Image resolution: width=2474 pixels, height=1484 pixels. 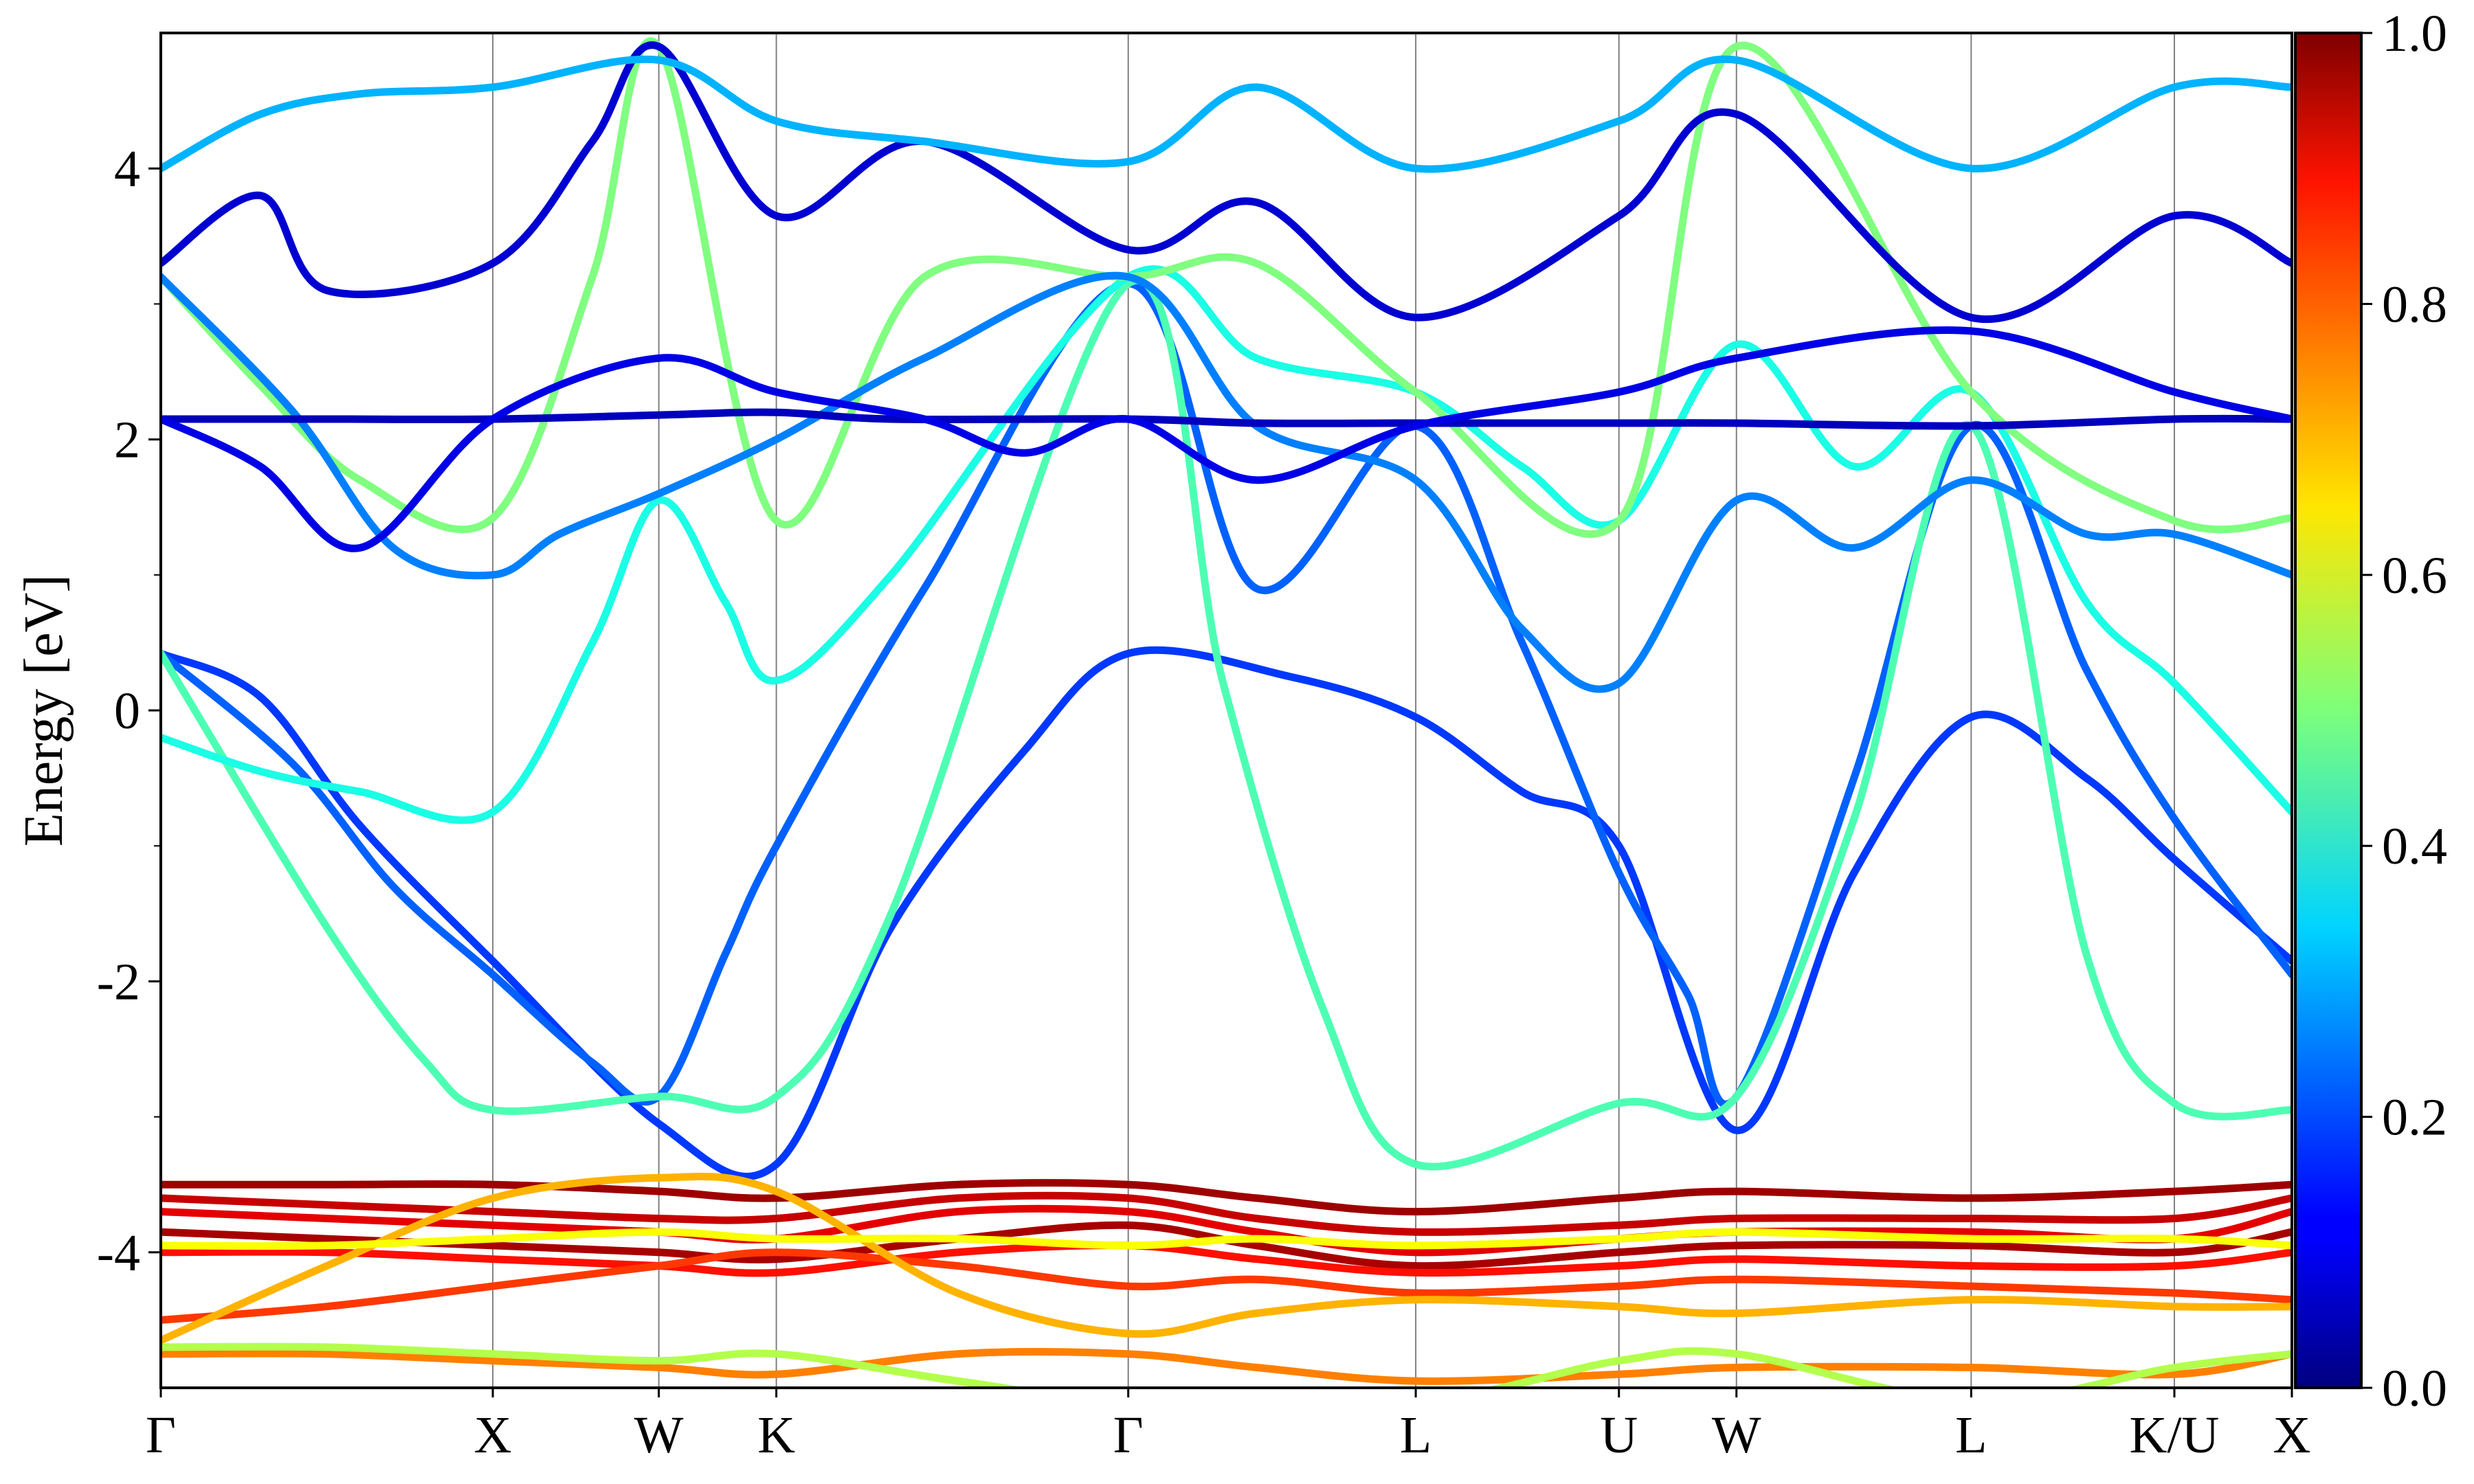 I want to click on y-tick-label: 0, so click(x=127, y=711).